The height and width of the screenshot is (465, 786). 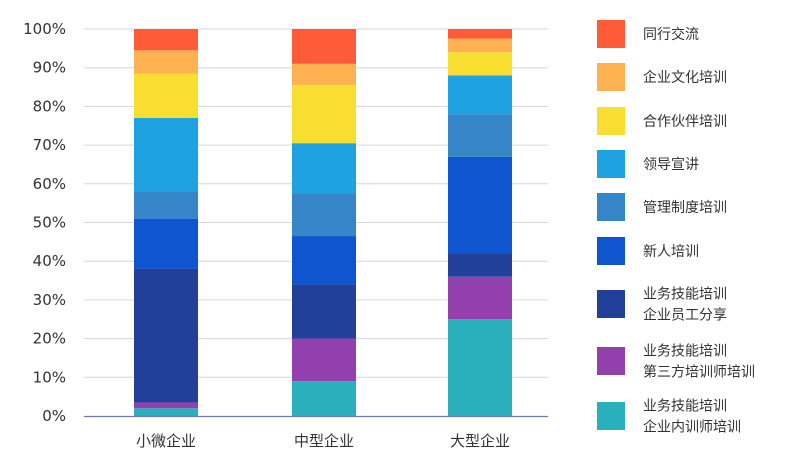 What do you see at coordinates (49, 339) in the screenshot?
I see `y-tick-label: 20%` at bounding box center [49, 339].